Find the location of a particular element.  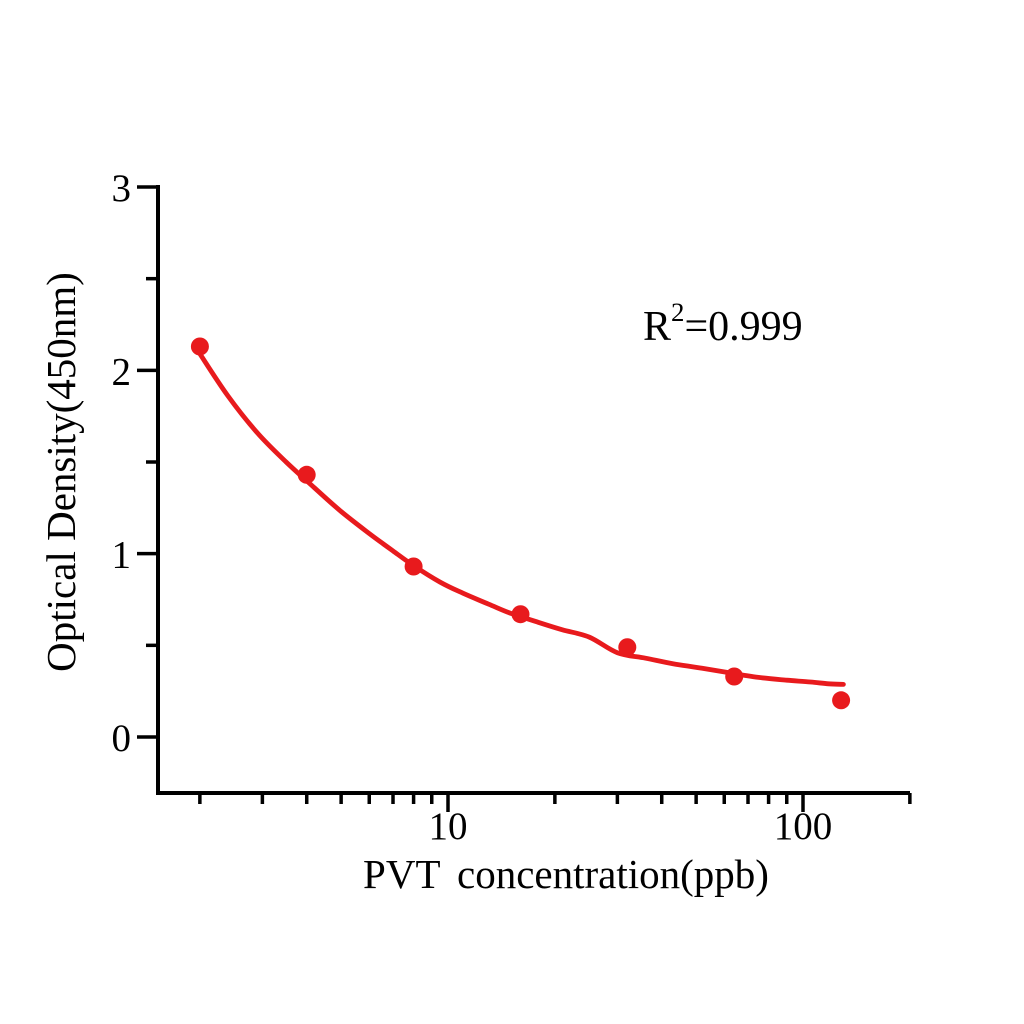

y-tick-label: 3 is located at coordinates (122, 188).